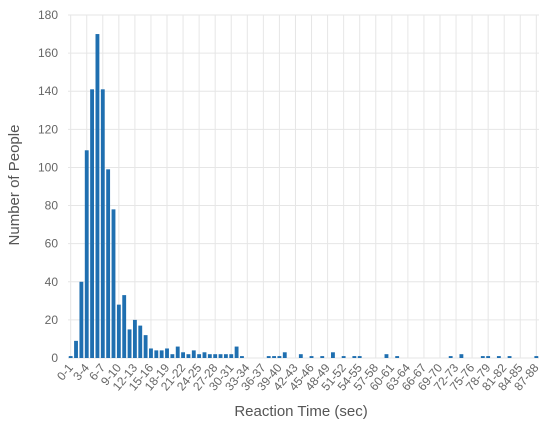 The width and height of the screenshot is (550, 425). What do you see at coordinates (300, 411) in the screenshot?
I see `x-axis-title: Reaction Time (sec)` at bounding box center [300, 411].